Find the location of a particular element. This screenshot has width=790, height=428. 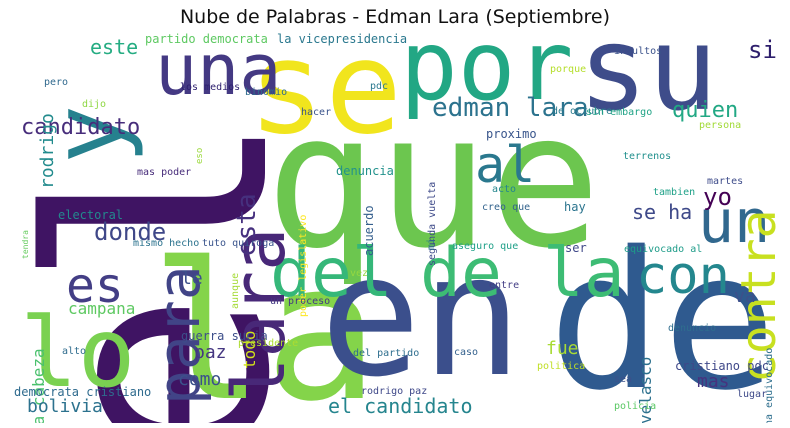

word-tuto-quiroga: tuto quiroga is located at coordinates (238, 243).